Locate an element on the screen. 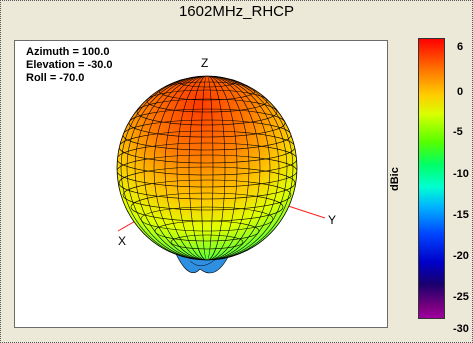  colorbar-tick: 6 is located at coordinates (460, 47).